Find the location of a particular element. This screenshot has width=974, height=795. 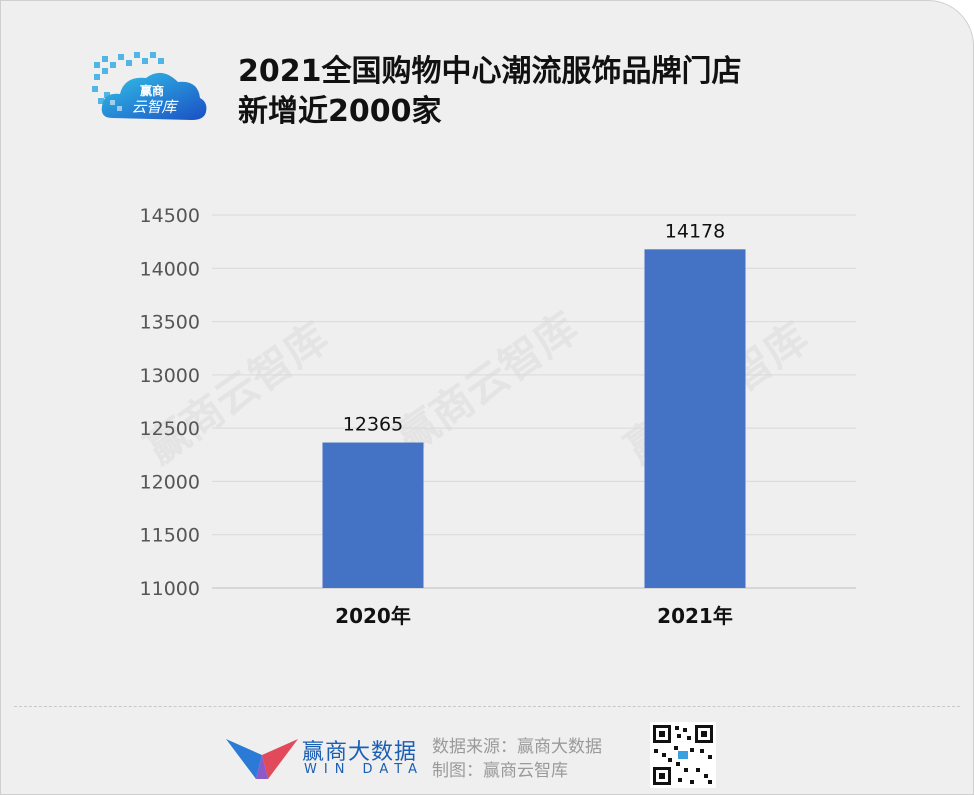

y-tick-label: 12500 is located at coordinates (170, 429).